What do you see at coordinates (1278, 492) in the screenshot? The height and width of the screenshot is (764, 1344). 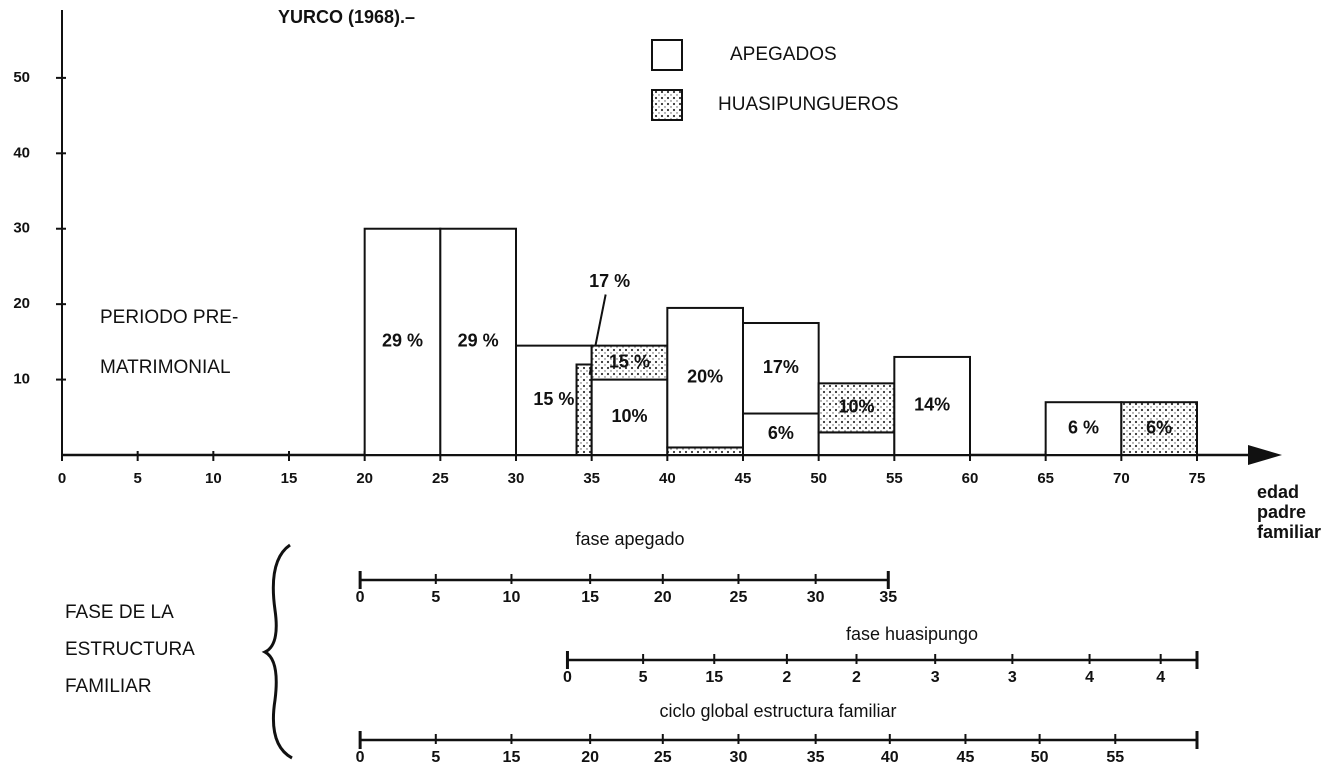 I see `x-axis-label: edad` at bounding box center [1278, 492].